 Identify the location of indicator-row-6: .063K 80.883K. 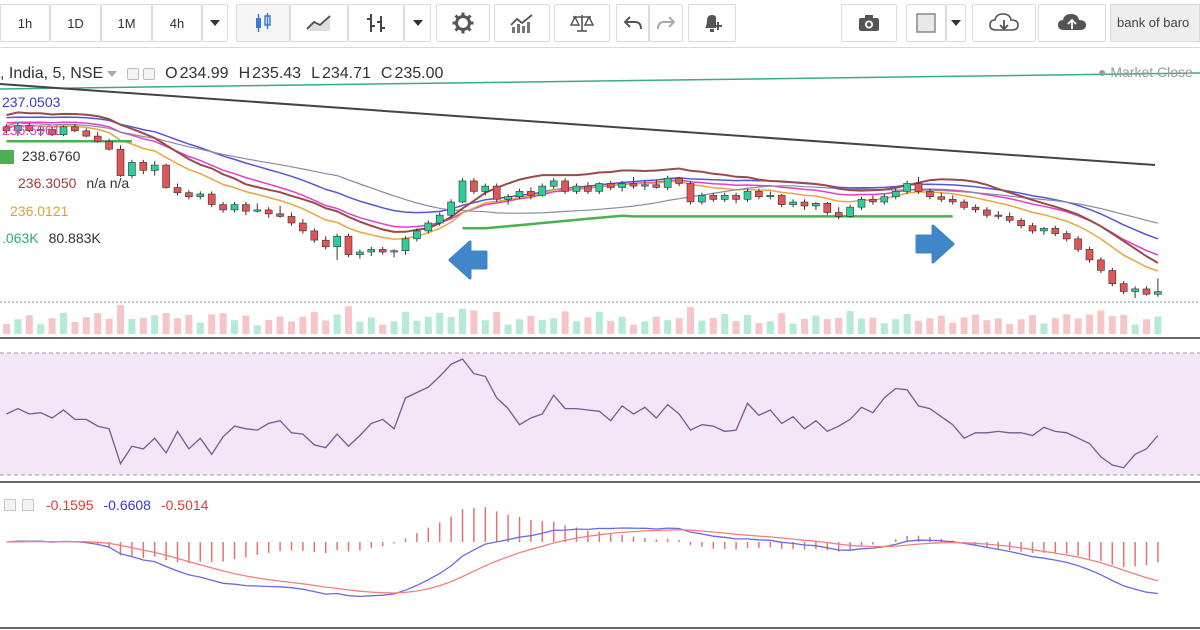
(50, 239).